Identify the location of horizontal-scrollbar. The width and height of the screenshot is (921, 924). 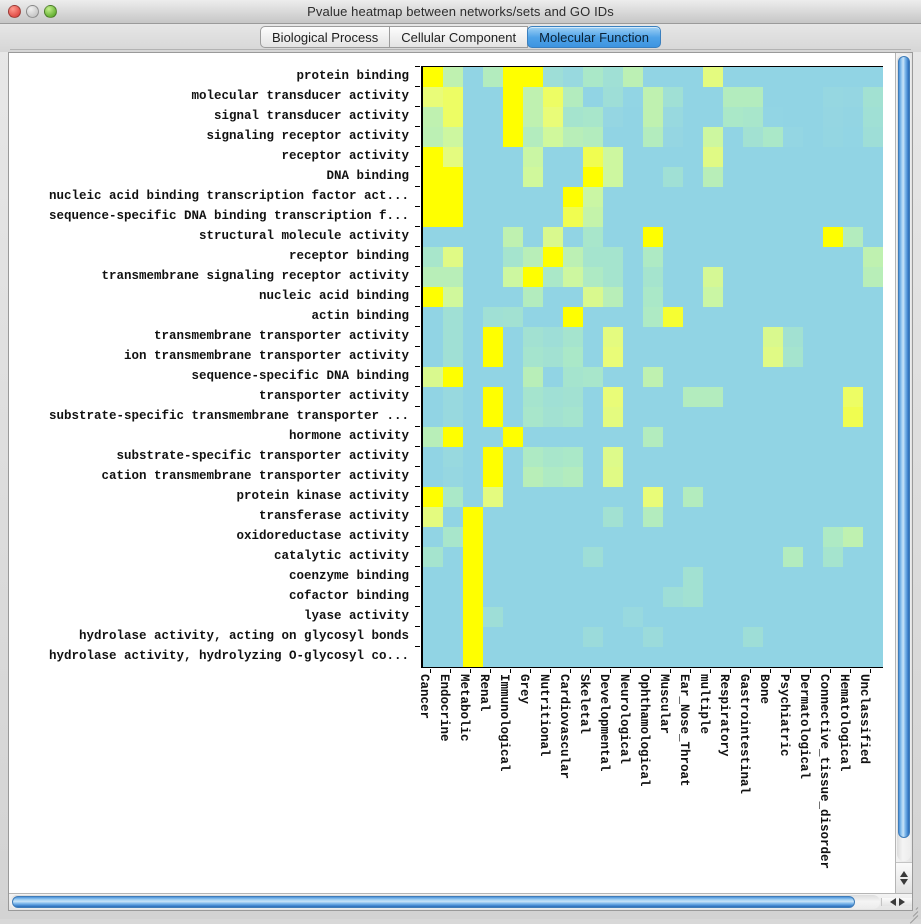
(460, 901).